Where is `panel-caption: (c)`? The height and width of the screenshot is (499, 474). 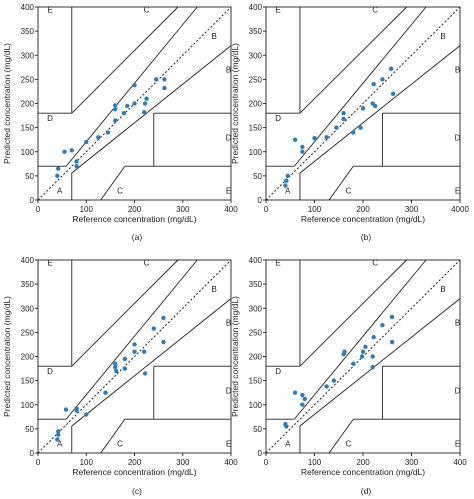 panel-caption: (c) is located at coordinates (137, 491).